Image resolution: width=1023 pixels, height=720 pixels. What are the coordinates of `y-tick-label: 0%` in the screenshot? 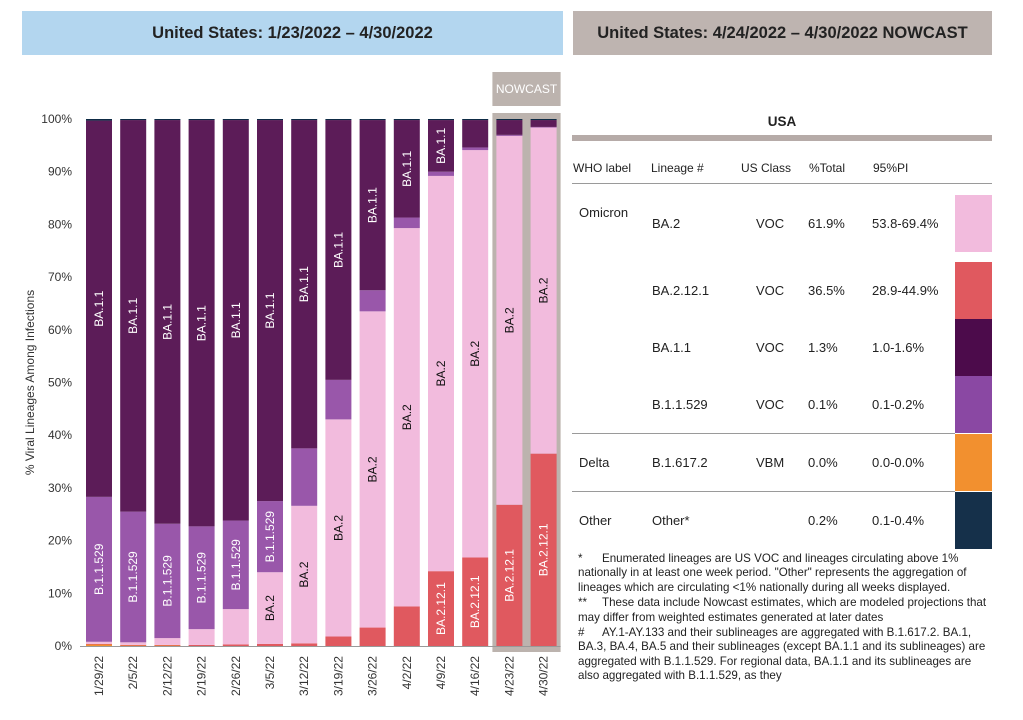 It's located at (64, 646).